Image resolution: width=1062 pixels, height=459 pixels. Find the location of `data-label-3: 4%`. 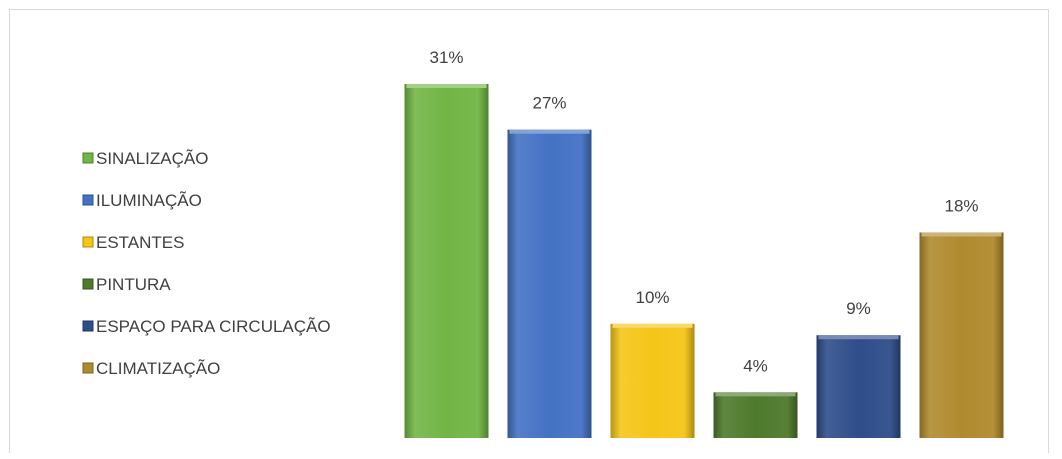

data-label-3: 4% is located at coordinates (755, 365).